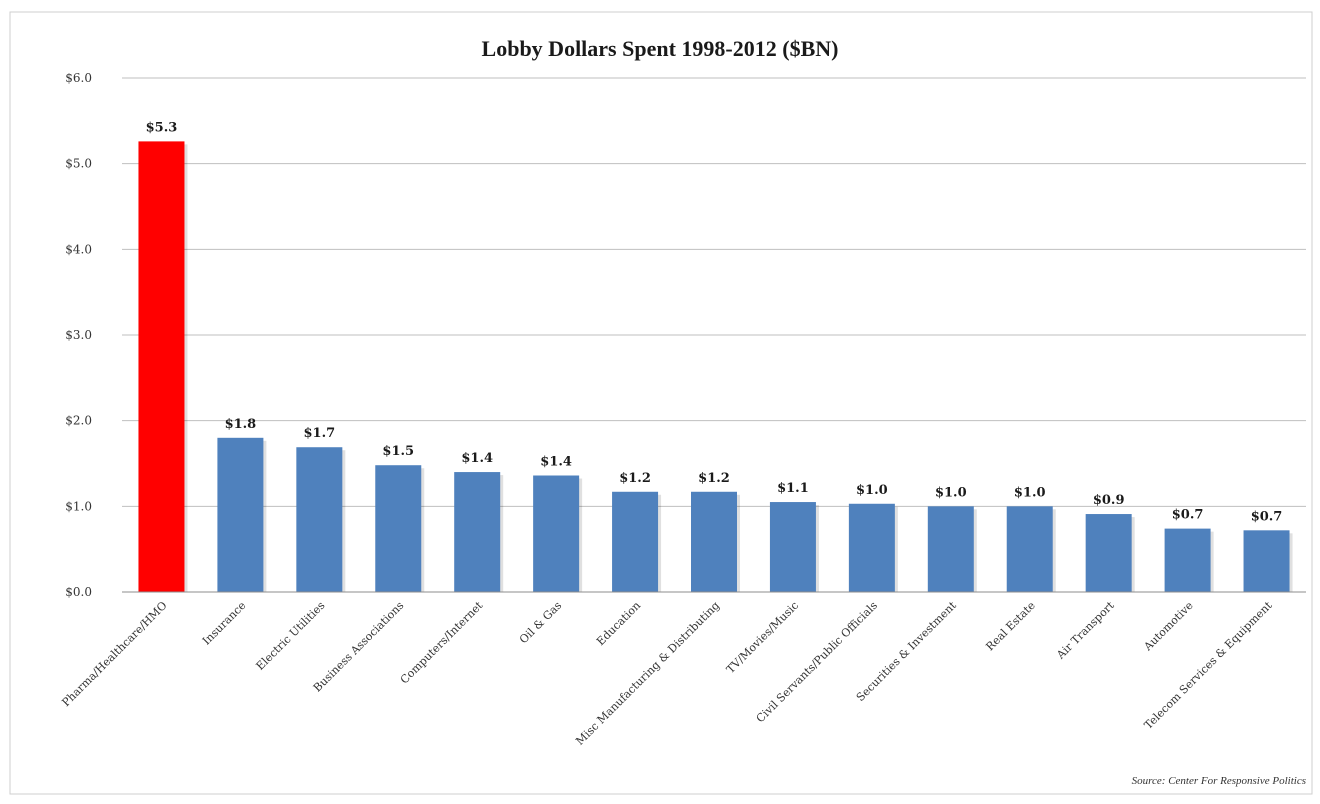 The width and height of the screenshot is (1320, 804). What do you see at coordinates (78, 164) in the screenshot?
I see `y-tick-label: $5.0` at bounding box center [78, 164].